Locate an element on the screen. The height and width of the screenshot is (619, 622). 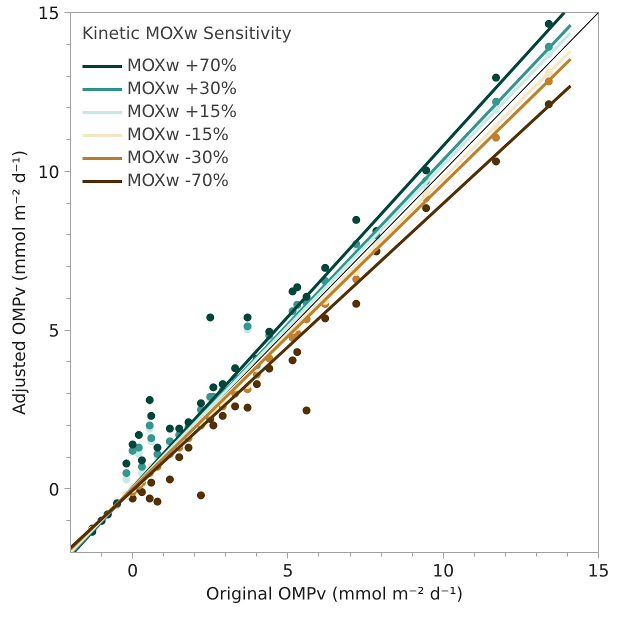
legend-label: MOXw +15% is located at coordinates (182, 112).